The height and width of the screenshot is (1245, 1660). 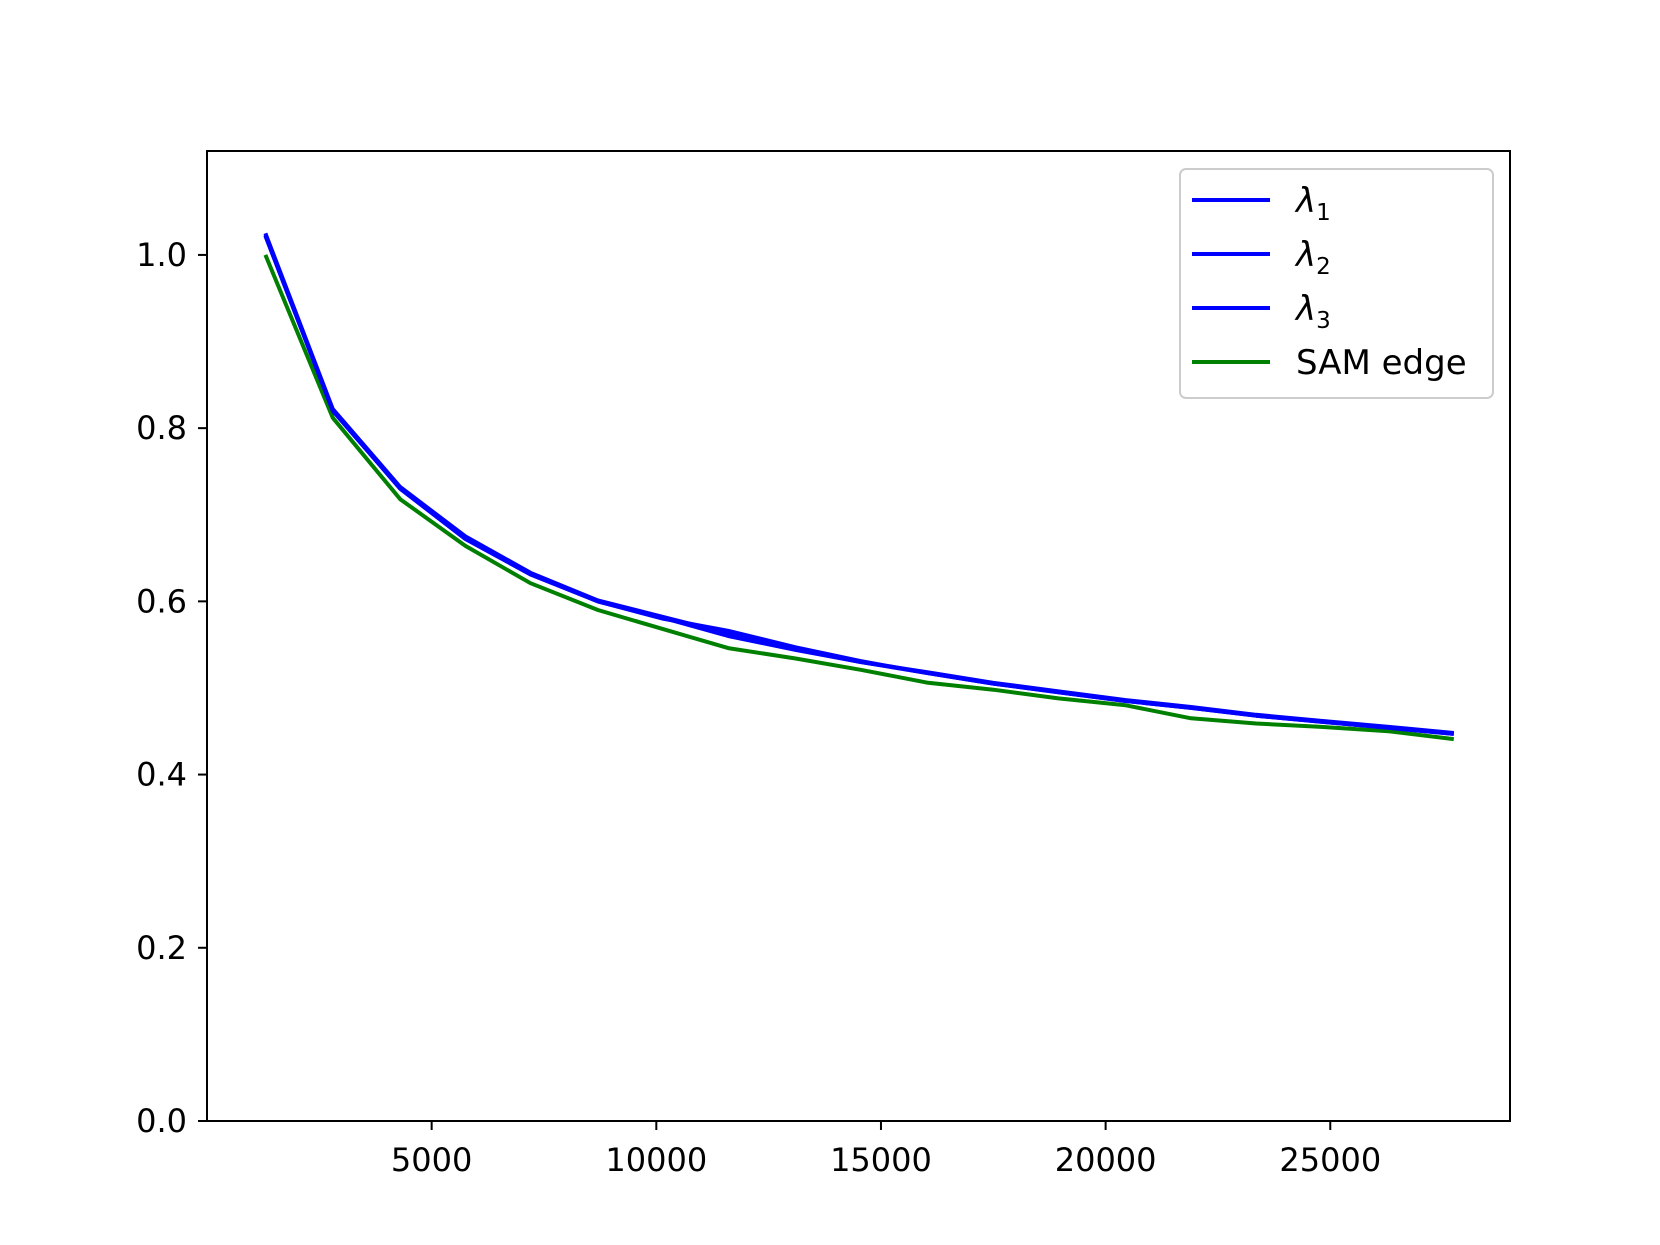 What do you see at coordinates (1336, 283) in the screenshot?
I see `legend-box` at bounding box center [1336, 283].